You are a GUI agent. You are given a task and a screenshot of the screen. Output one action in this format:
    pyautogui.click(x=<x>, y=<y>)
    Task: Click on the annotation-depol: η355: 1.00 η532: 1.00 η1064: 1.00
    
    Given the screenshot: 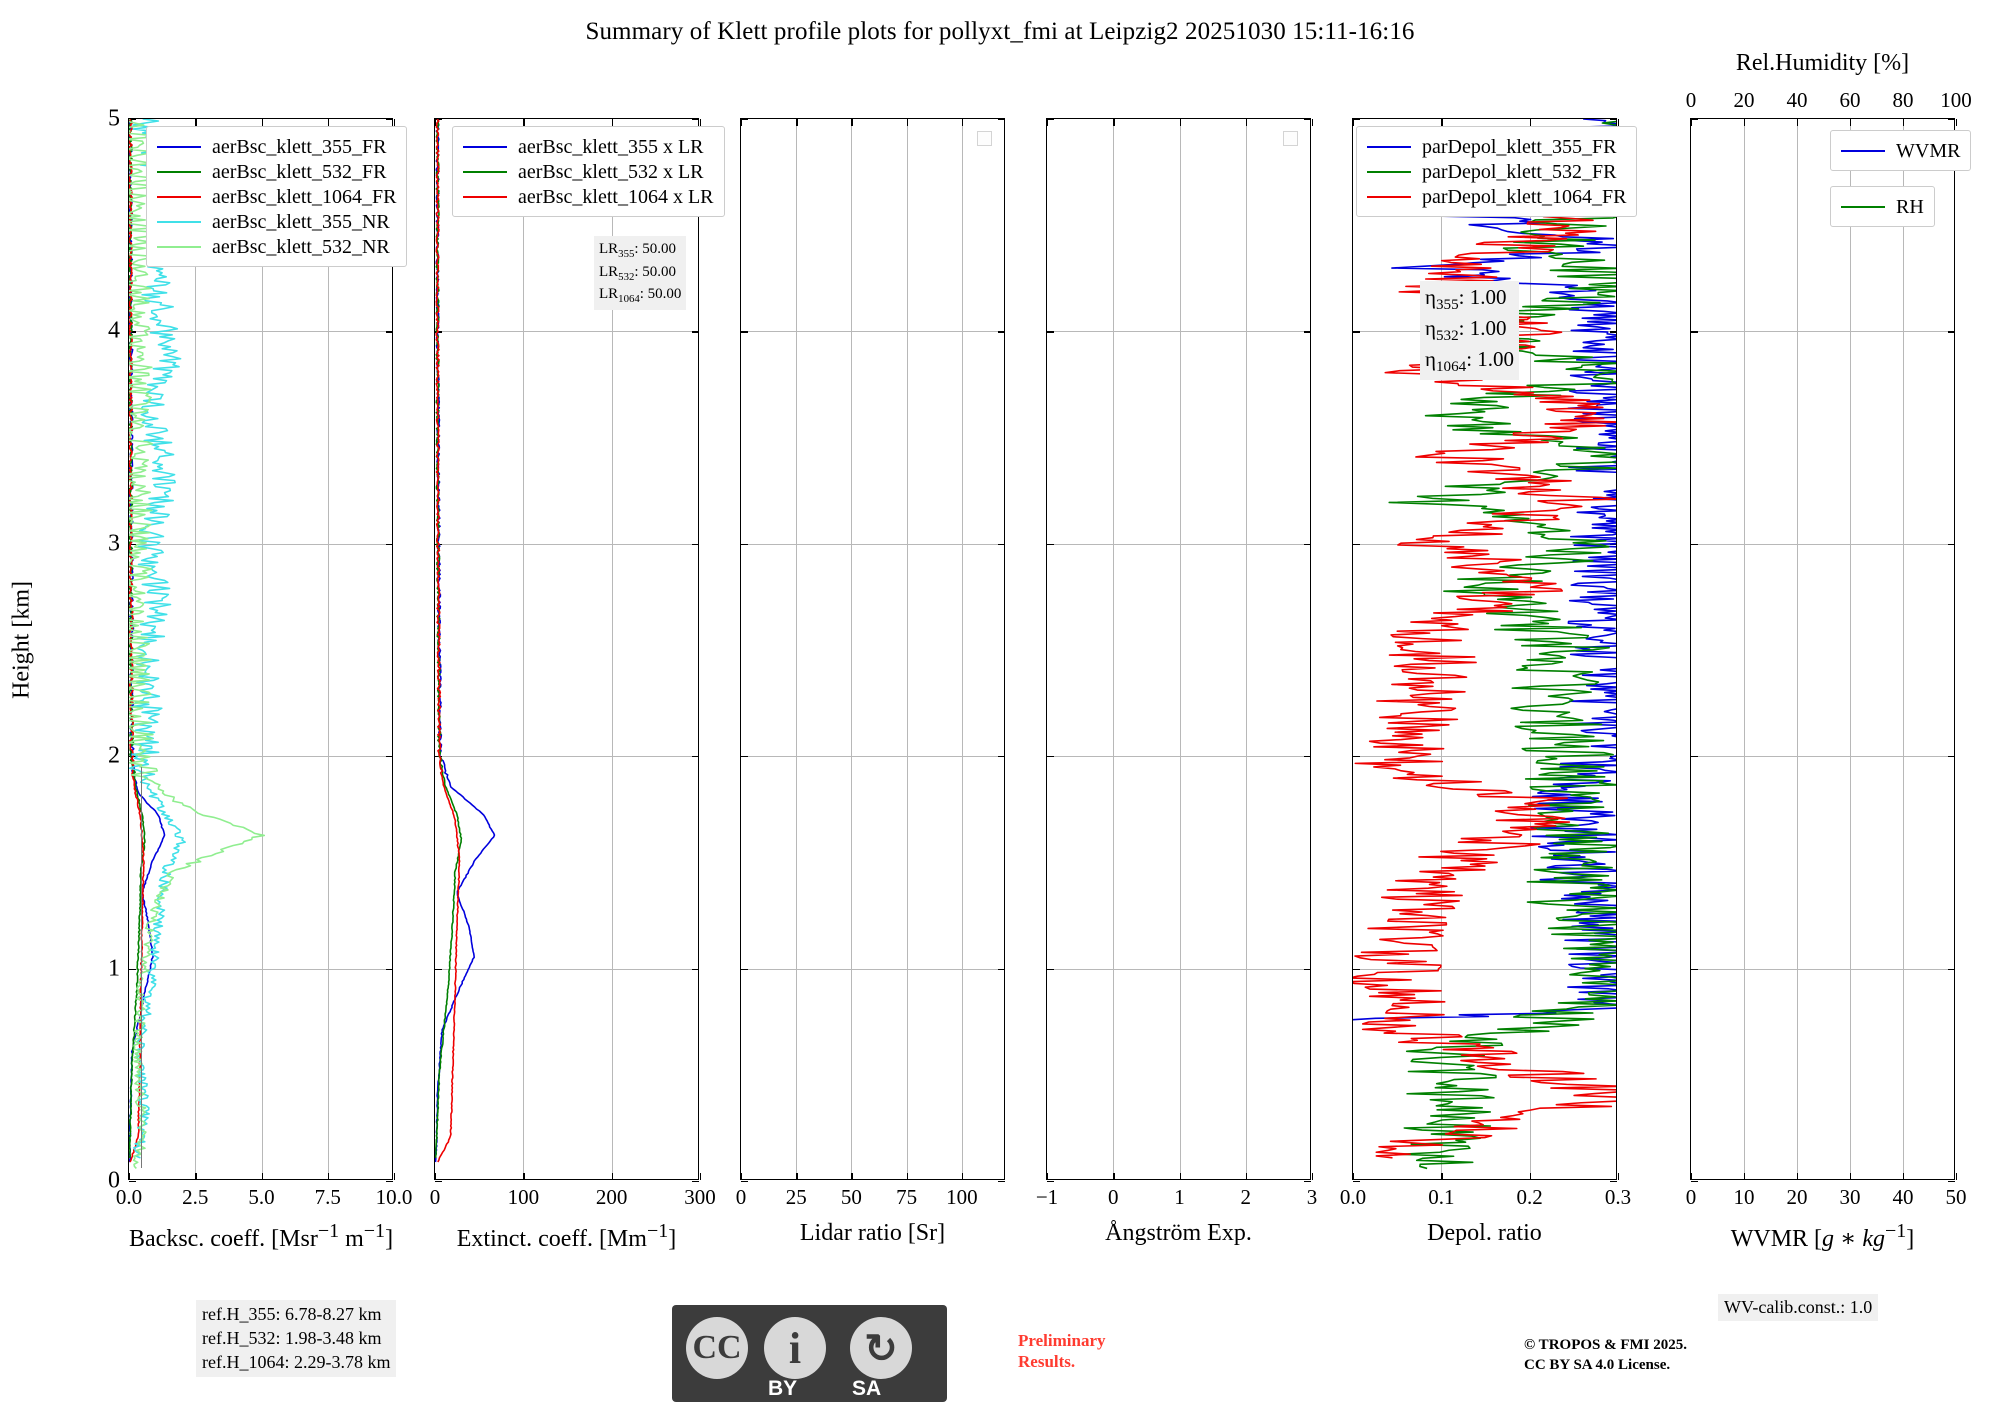 What is the action you would take?
    pyautogui.click(x=1470, y=331)
    